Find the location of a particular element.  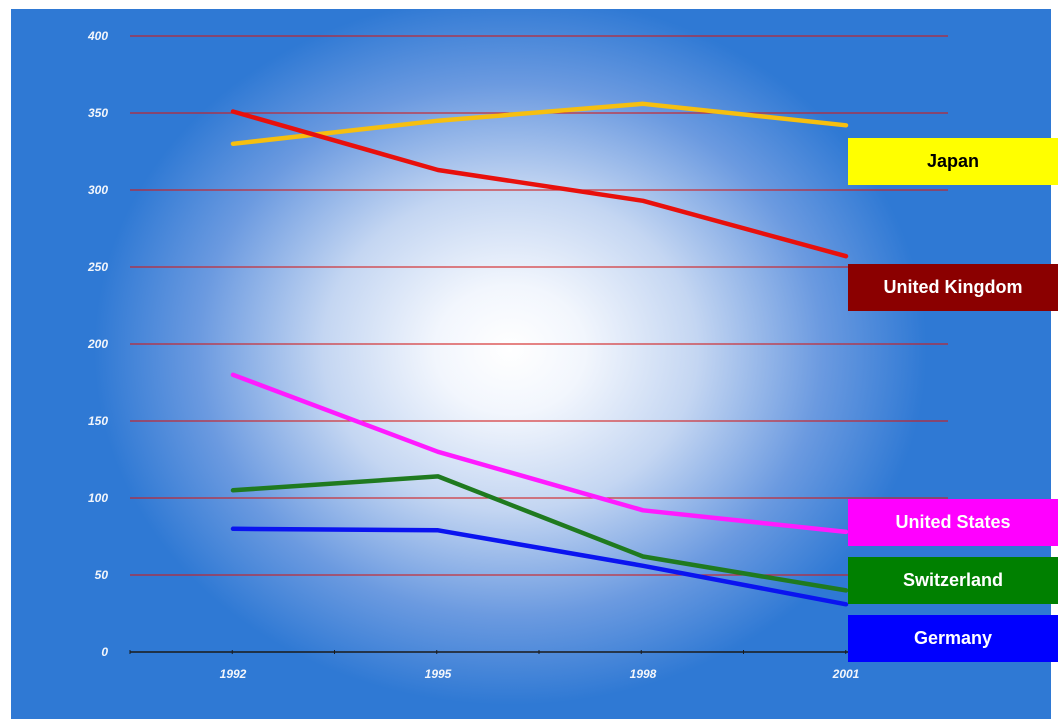

legend-switzerland: Switzerland is located at coordinates (953, 580).